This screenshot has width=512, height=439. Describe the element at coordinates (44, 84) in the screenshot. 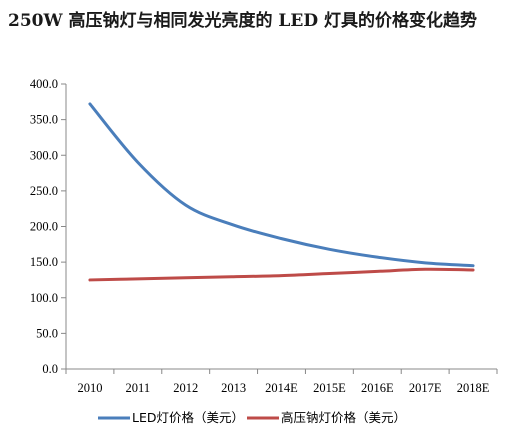

I see `y-tick-label: 400.0` at that location.